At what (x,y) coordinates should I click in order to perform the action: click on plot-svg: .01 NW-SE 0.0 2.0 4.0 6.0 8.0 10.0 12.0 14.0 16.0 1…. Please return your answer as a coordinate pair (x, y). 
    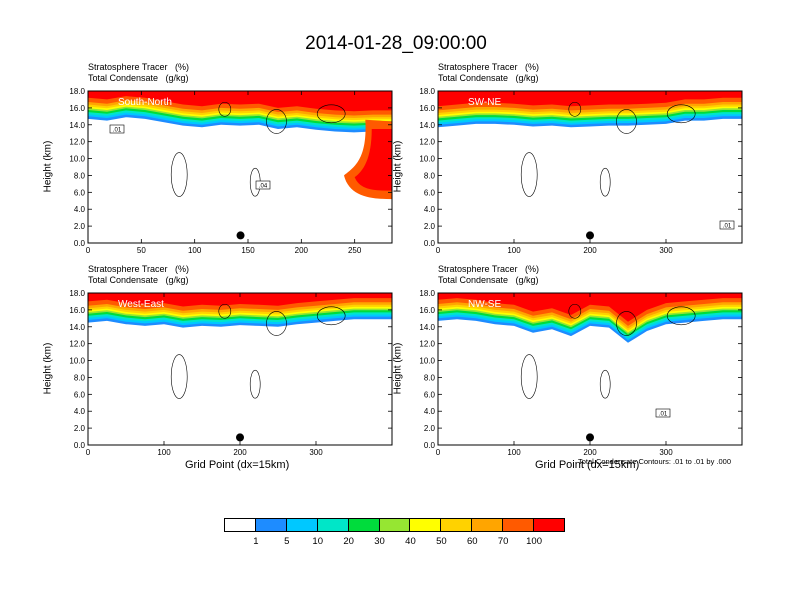
    Looking at the image, I should click on (581, 373).